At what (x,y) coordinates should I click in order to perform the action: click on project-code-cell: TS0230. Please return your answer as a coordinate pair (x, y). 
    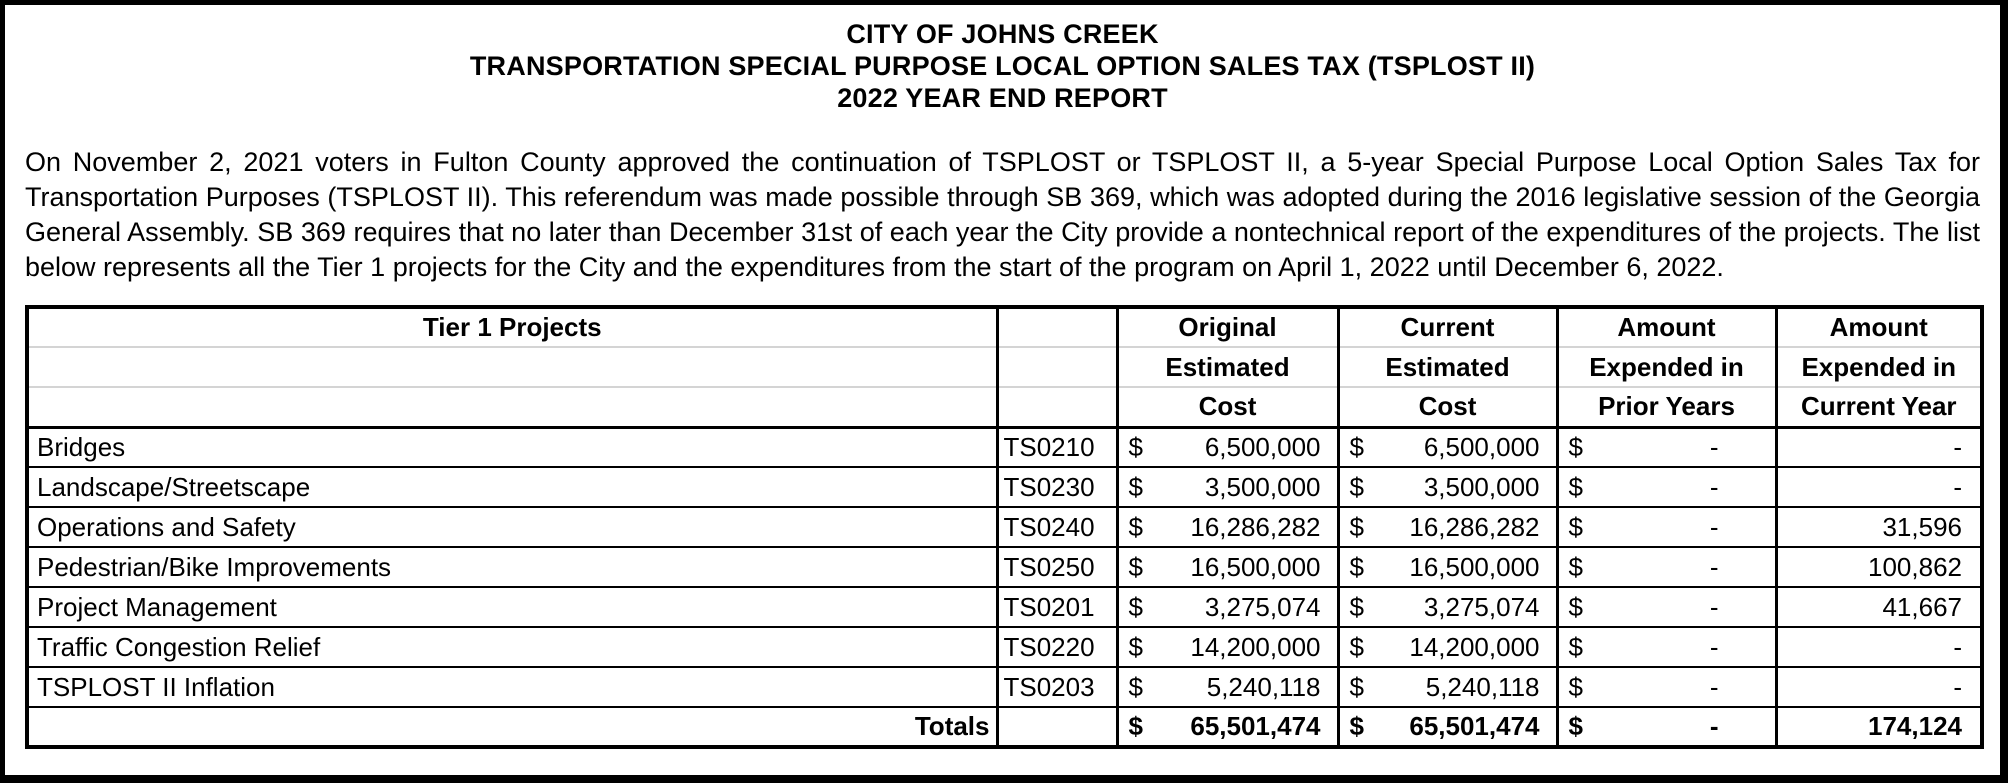
    Looking at the image, I should click on (1056, 487).